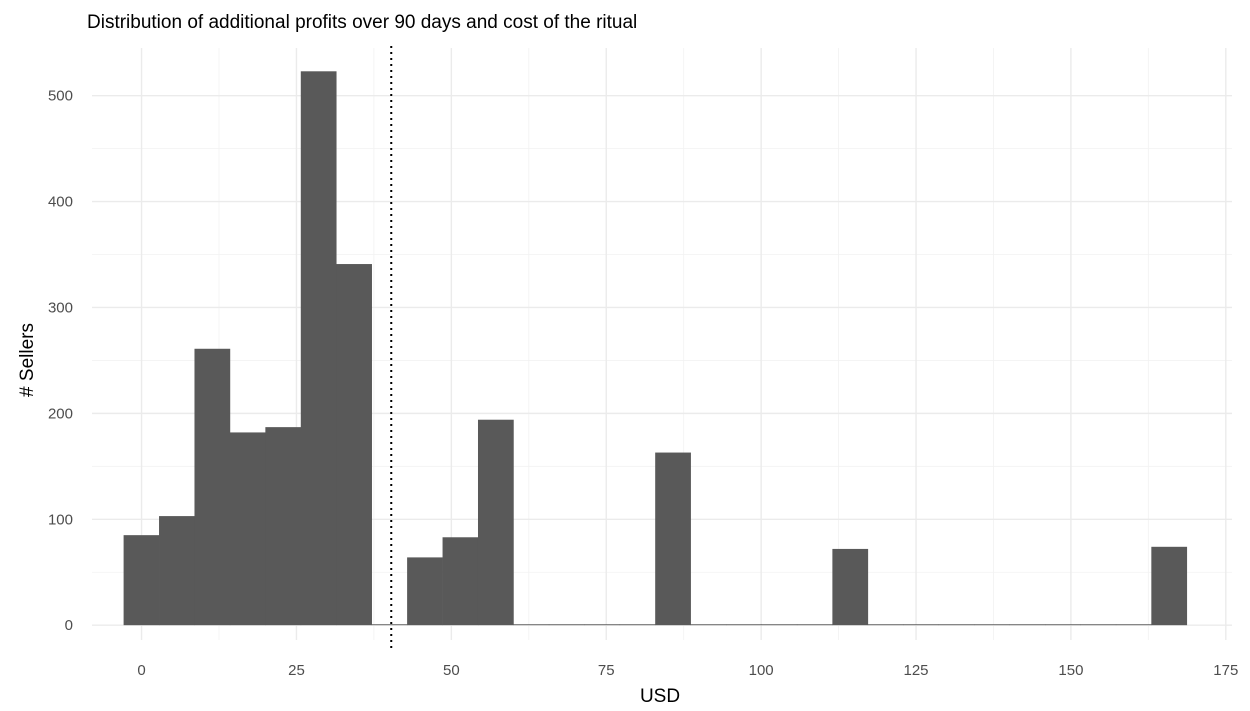 This screenshot has height=711, width=1250. I want to click on y-tick-label: 200, so click(60, 413).